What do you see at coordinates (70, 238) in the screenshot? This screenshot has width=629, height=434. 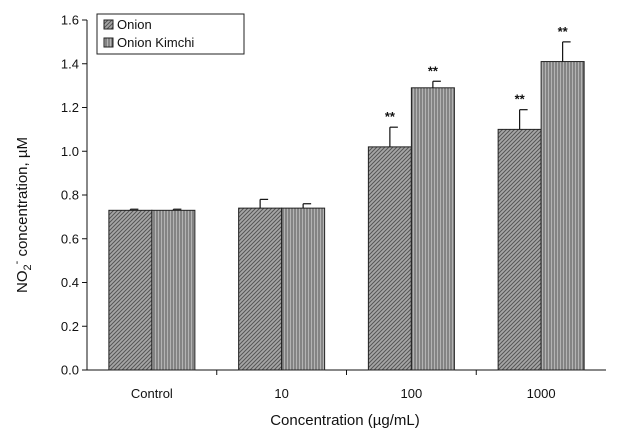 I see `y-tick-label: 0.6` at bounding box center [70, 238].